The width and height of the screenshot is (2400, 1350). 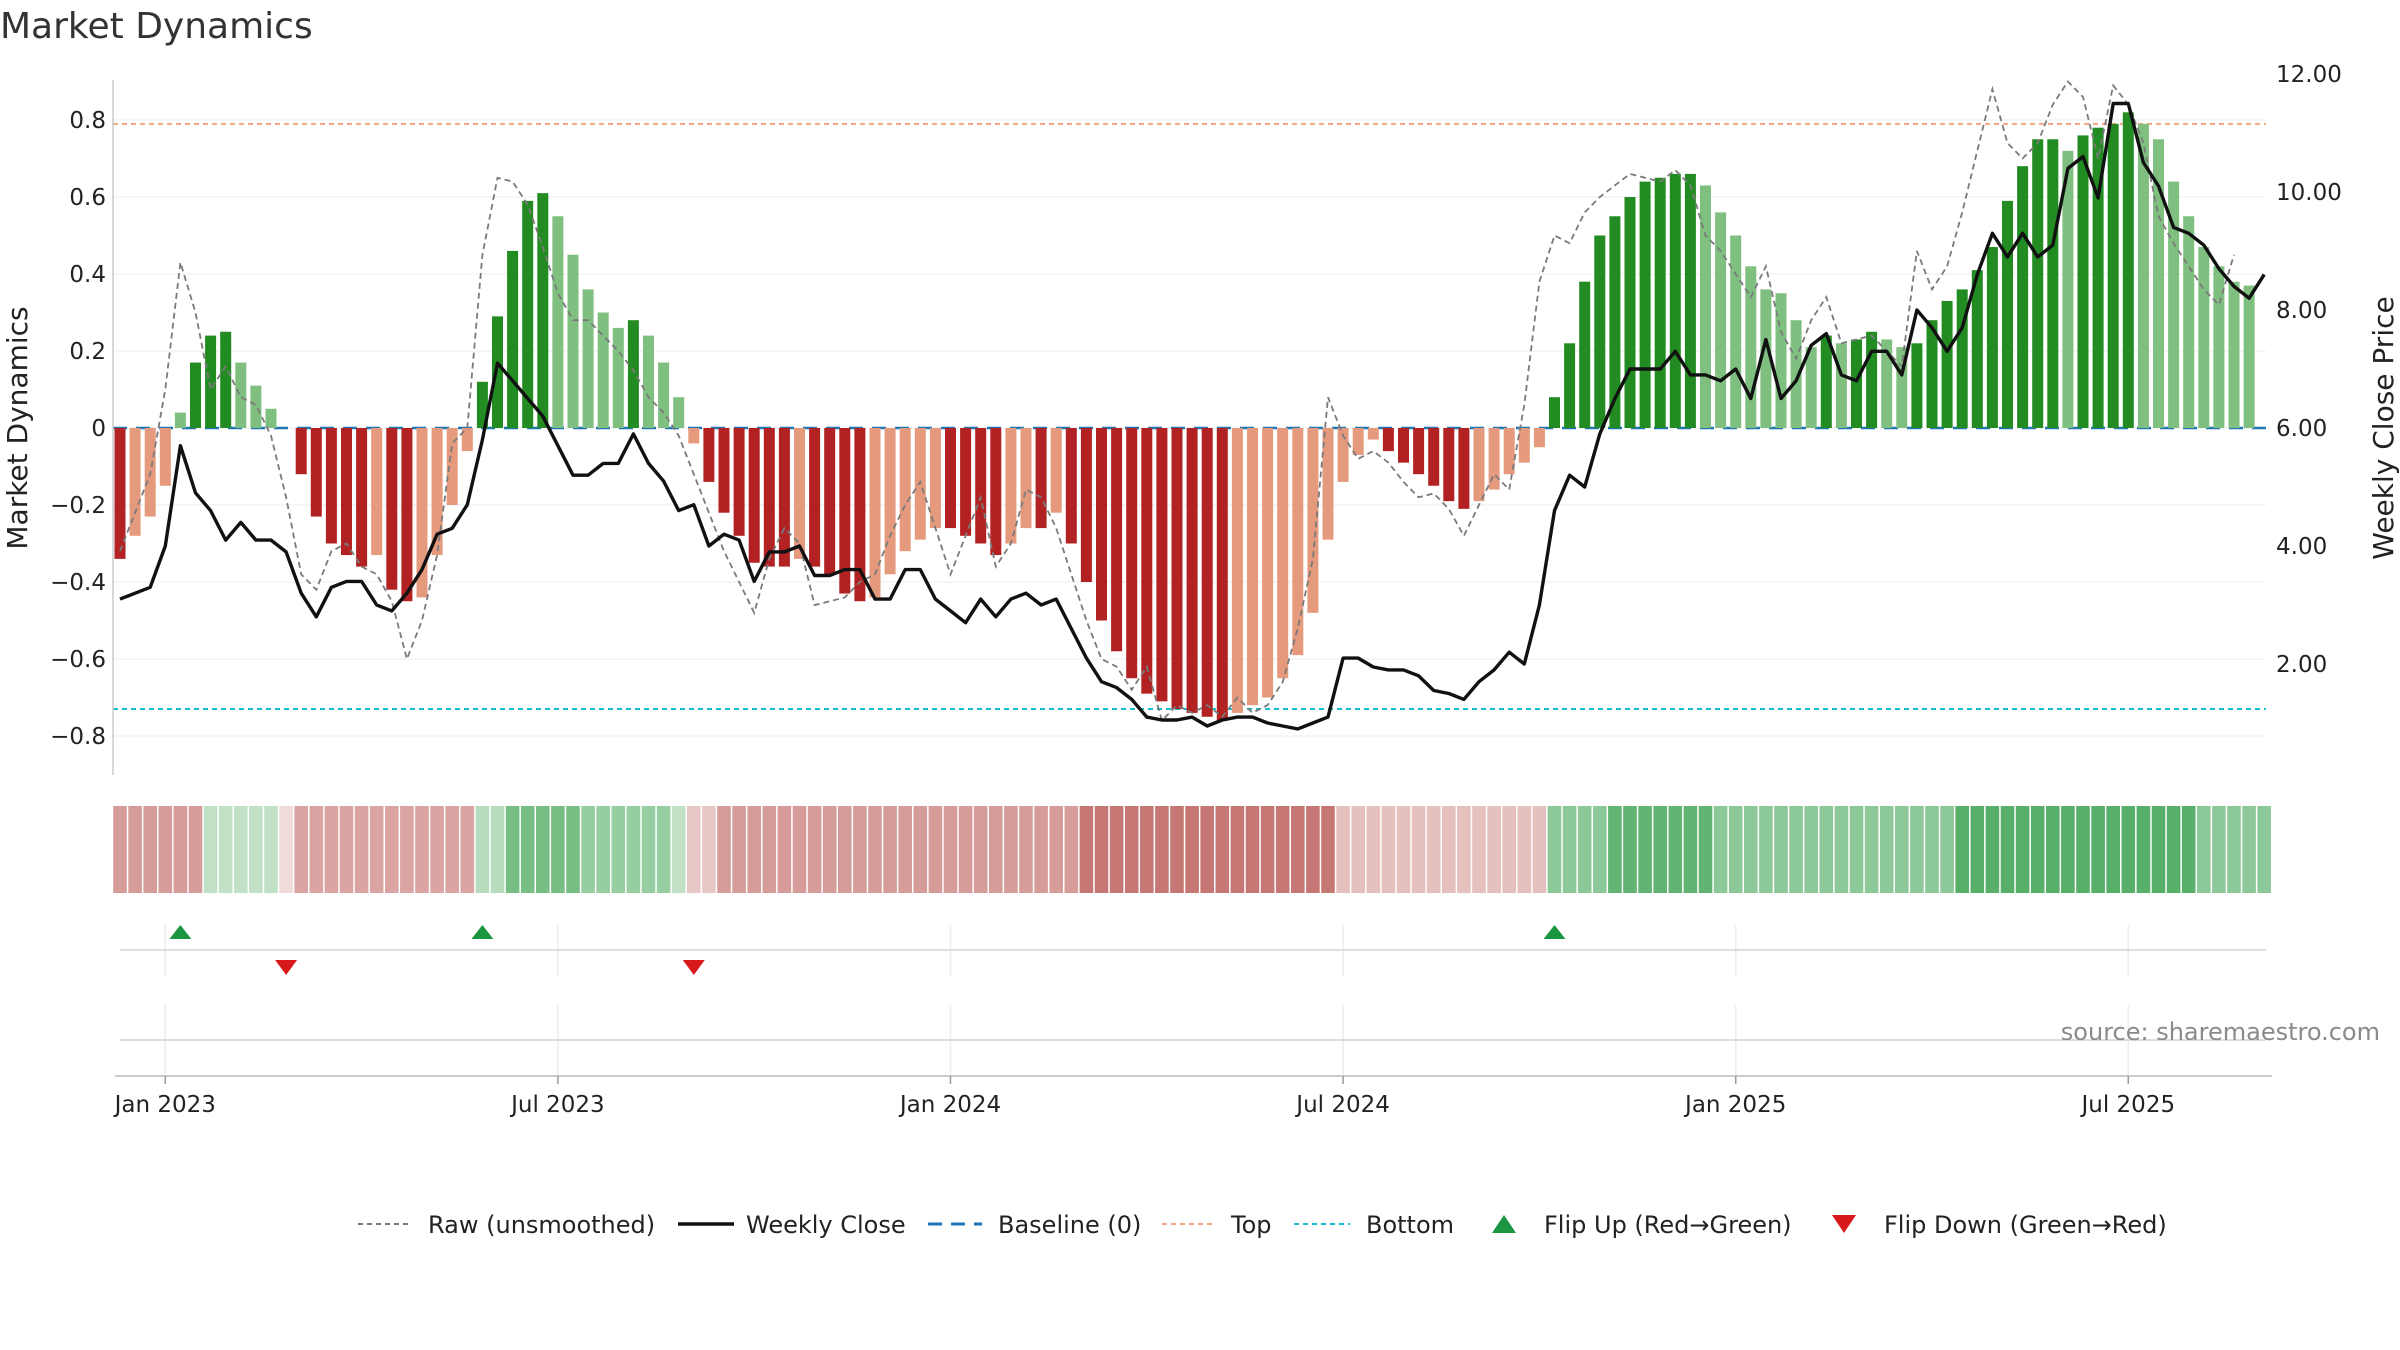 I want to click on x-tick-label: Jan 2024, so click(x=949, y=1105).